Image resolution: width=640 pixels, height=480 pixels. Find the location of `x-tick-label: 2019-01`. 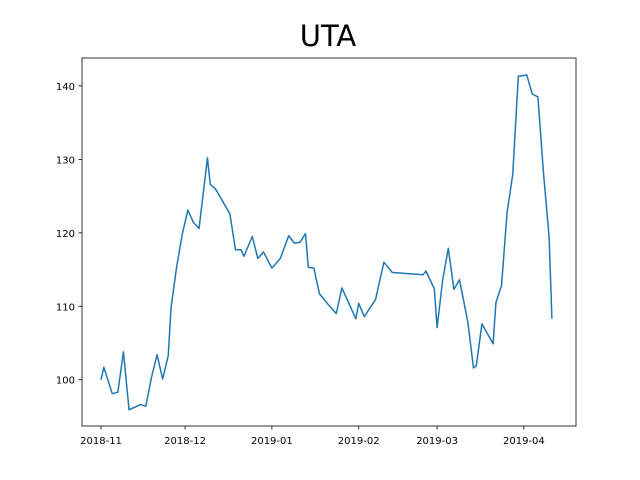

x-tick-label: 2019-01 is located at coordinates (272, 441).